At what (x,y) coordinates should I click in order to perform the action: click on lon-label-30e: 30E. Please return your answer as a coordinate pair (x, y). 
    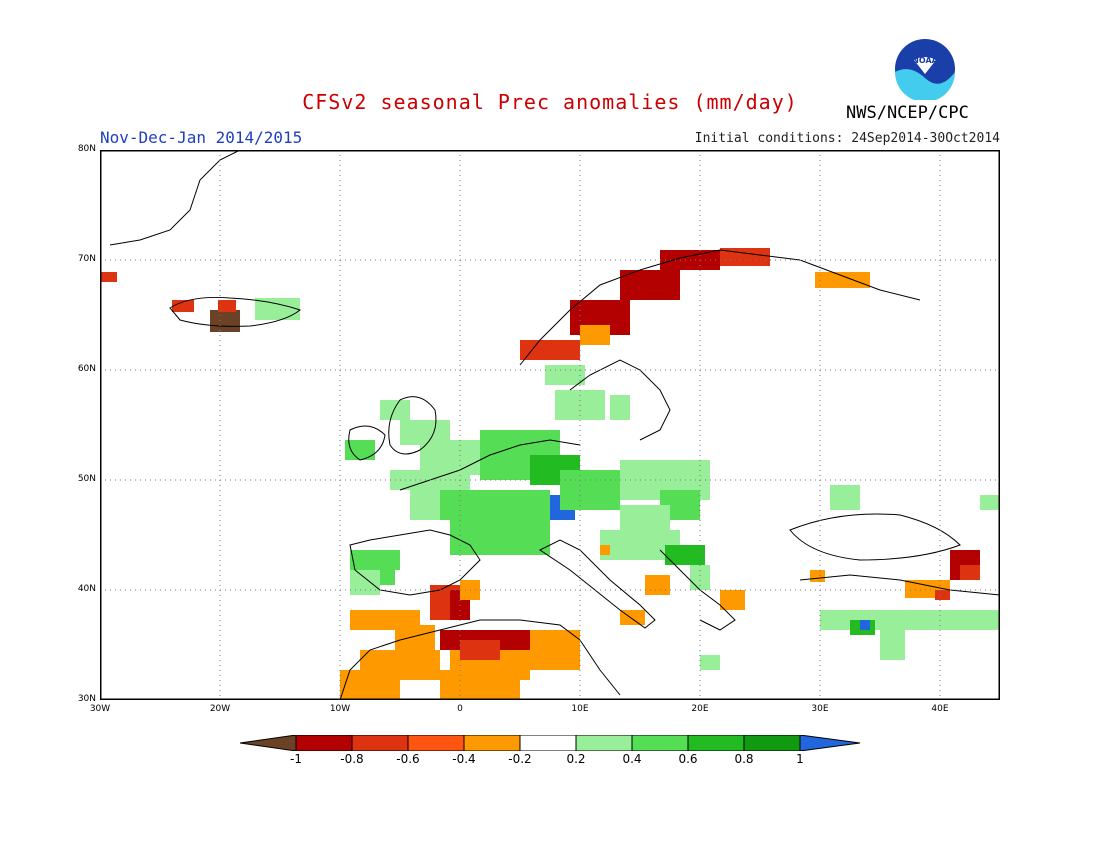
    Looking at the image, I should click on (820, 709).